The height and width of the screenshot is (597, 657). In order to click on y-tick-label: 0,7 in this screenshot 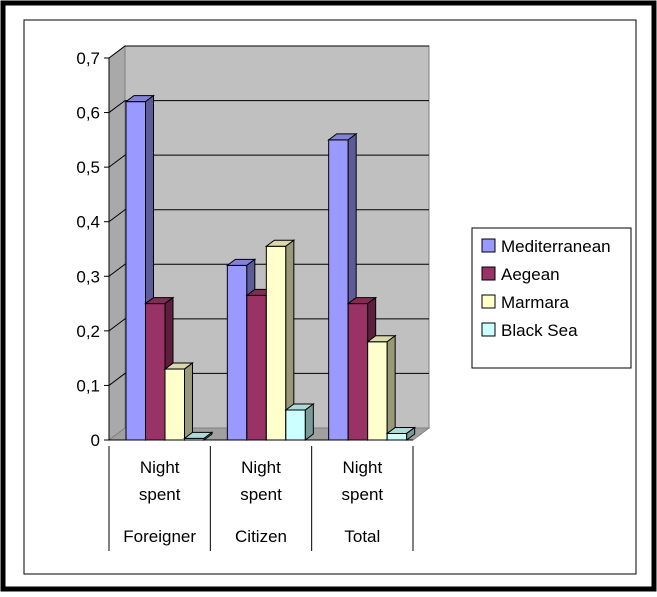, I will do `click(88, 58)`.